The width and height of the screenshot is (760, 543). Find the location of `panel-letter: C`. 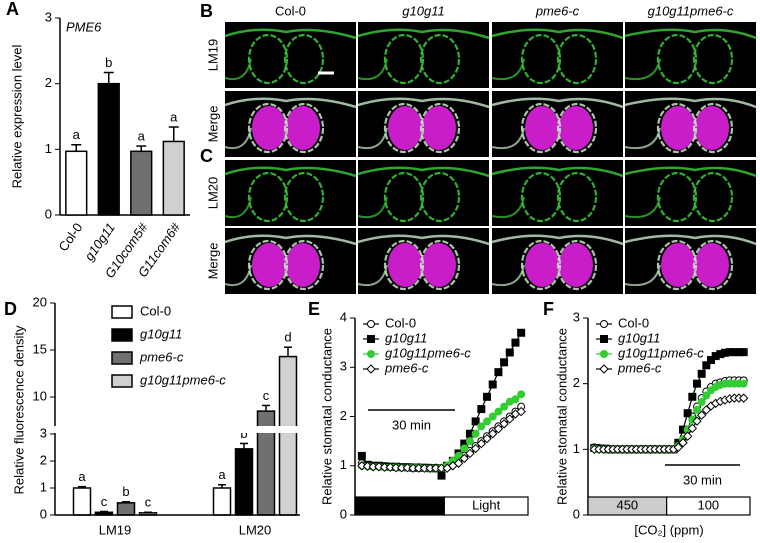

panel-letter: C is located at coordinates (206, 156).